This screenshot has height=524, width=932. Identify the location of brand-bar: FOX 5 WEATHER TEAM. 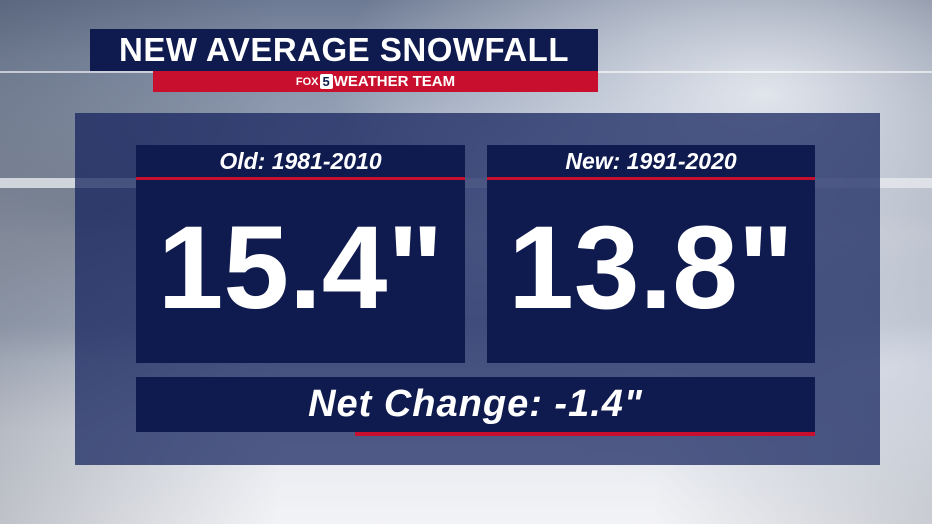
(375, 81).